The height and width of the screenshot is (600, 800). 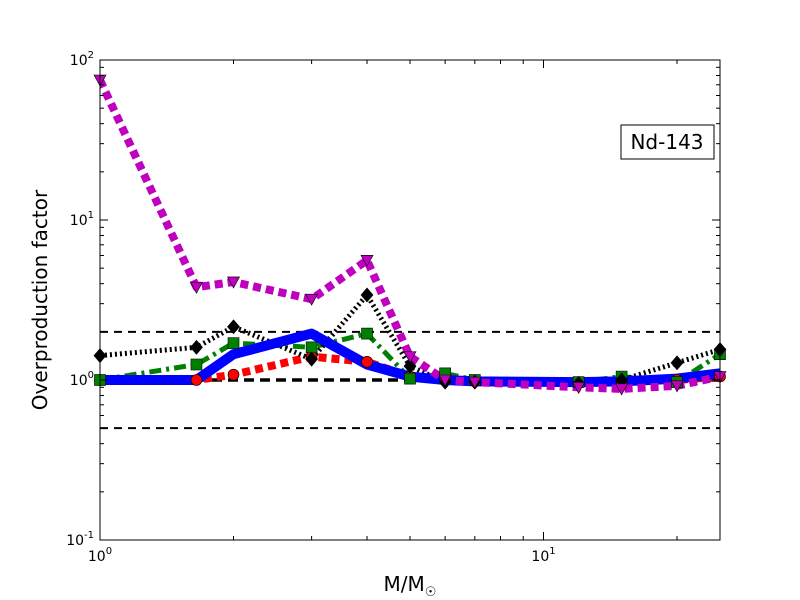 I want to click on annotation-label: Nd-143, so click(x=666, y=142).